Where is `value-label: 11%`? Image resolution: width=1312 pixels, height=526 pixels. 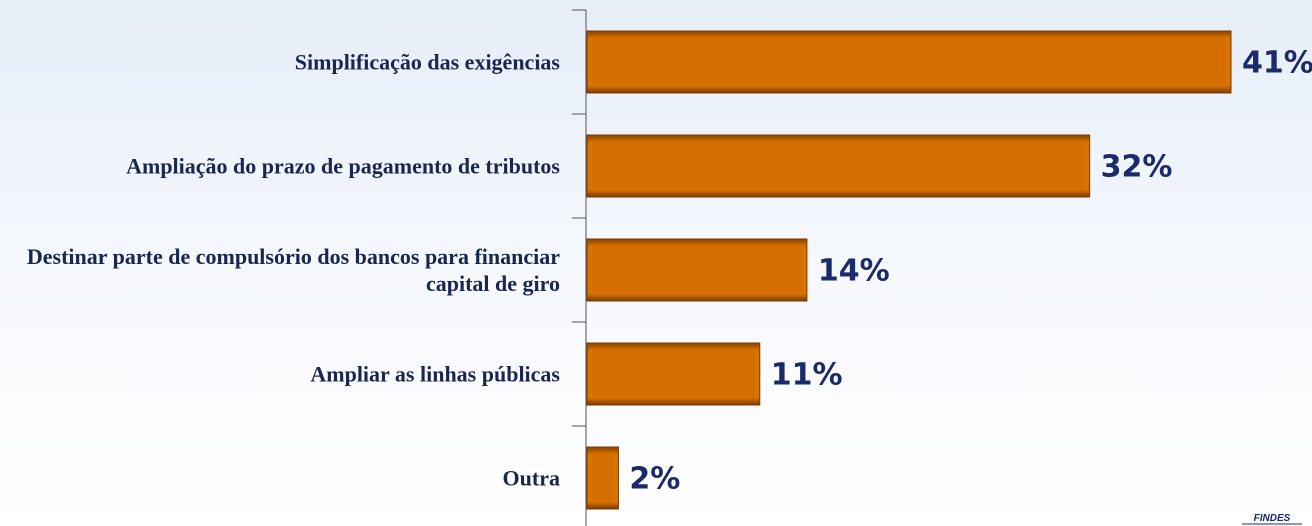 value-label: 11% is located at coordinates (807, 375).